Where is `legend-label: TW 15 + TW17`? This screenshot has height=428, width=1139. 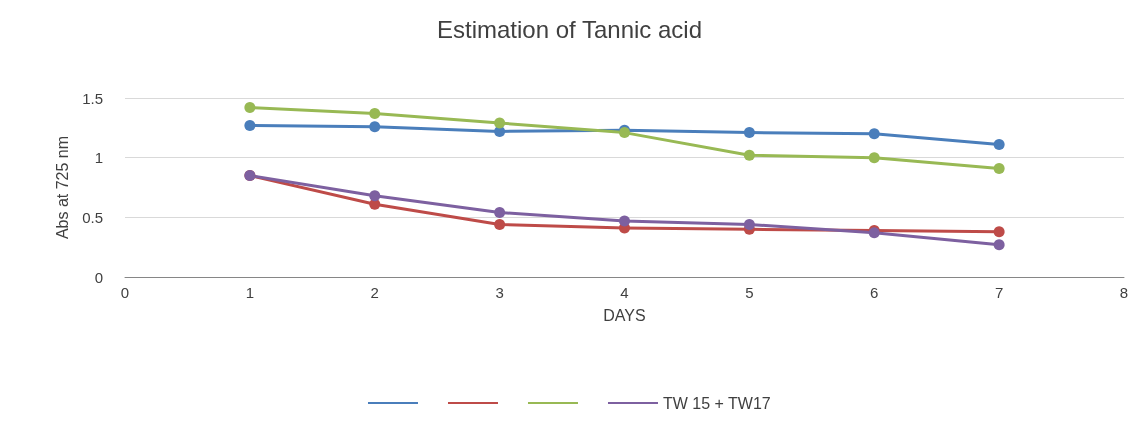
legend-label: TW 15 + TW17 is located at coordinates (716, 403).